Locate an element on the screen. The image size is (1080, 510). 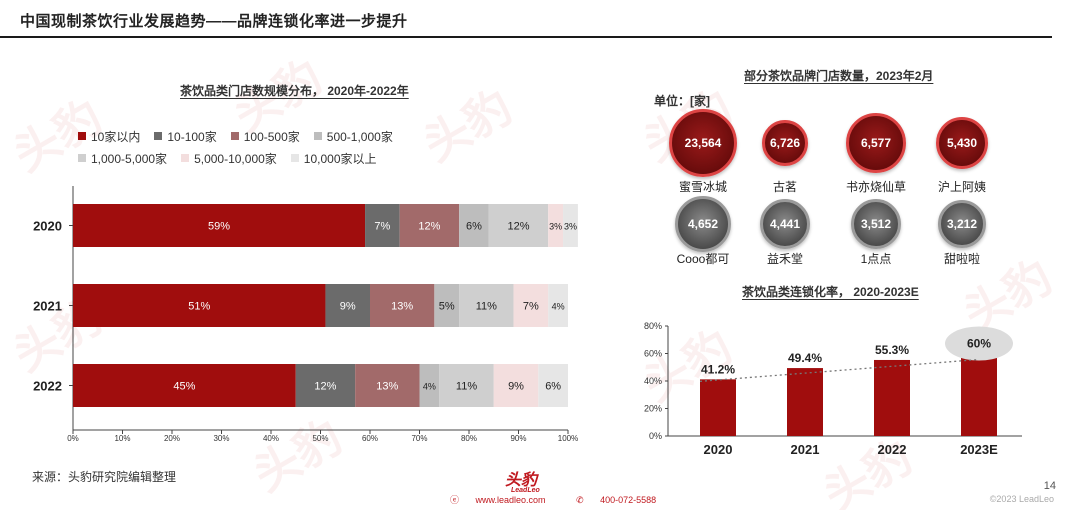
data-label: 59% is located at coordinates (219, 227).